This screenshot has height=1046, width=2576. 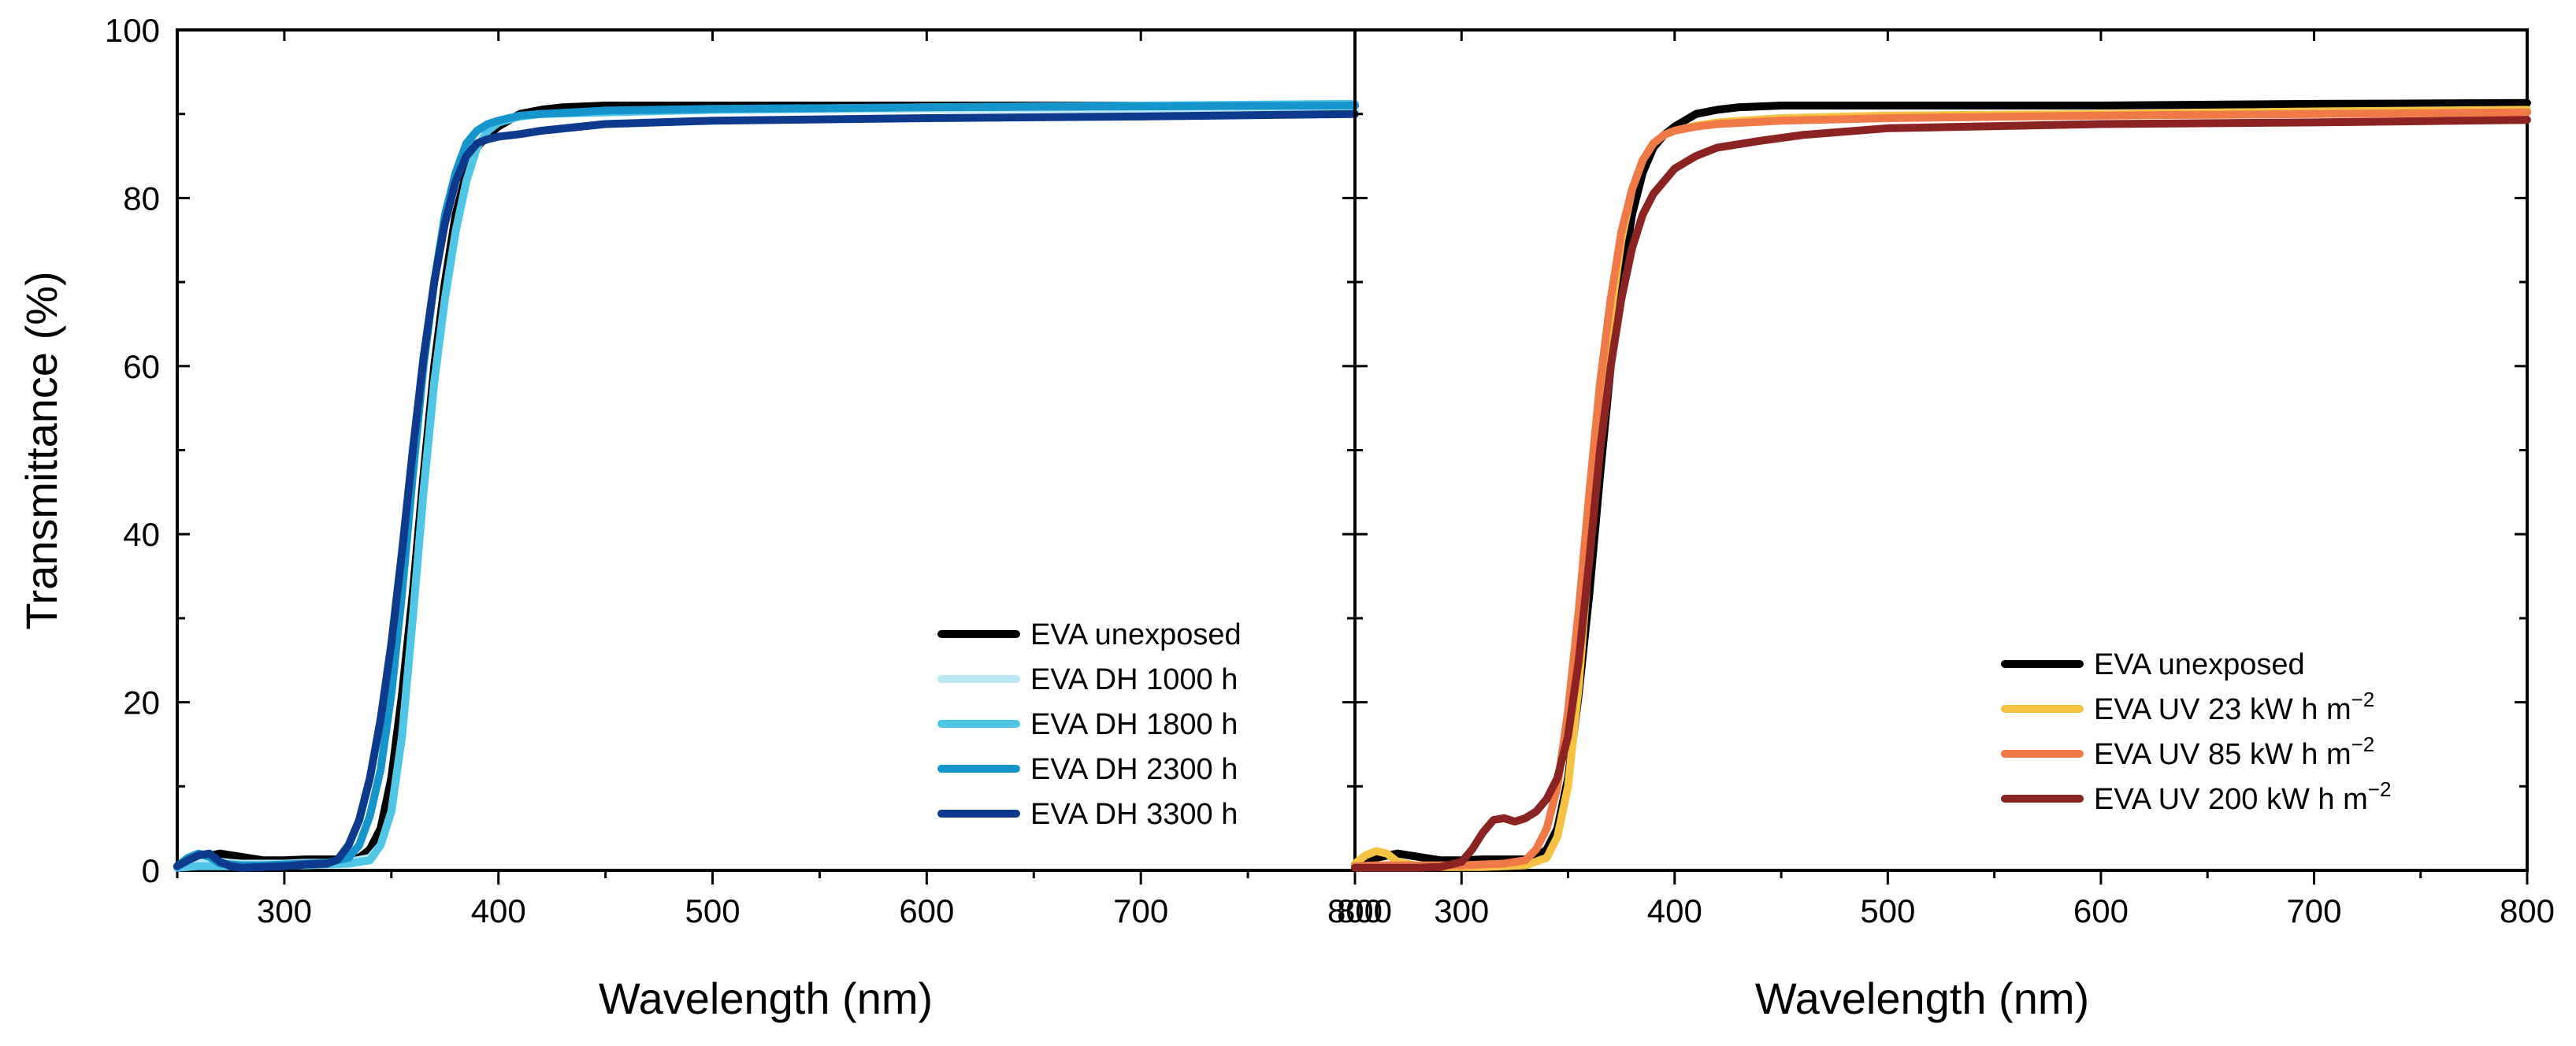 I want to click on legend-label: EVA DH 1000 h, so click(x=1134, y=679).